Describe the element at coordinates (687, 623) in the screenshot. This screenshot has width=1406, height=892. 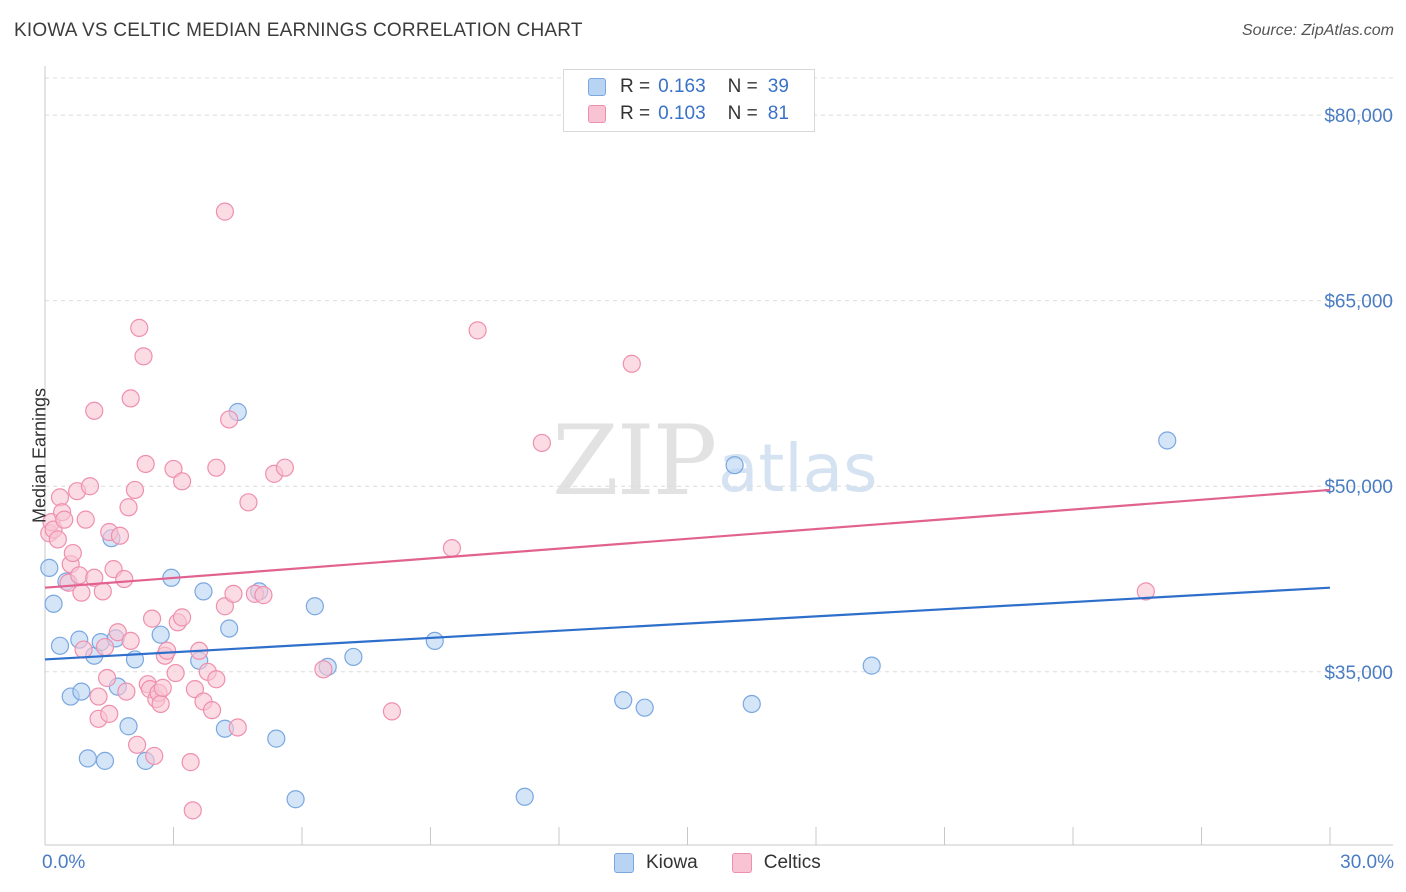
I see `trend-line-kiowa` at that location.